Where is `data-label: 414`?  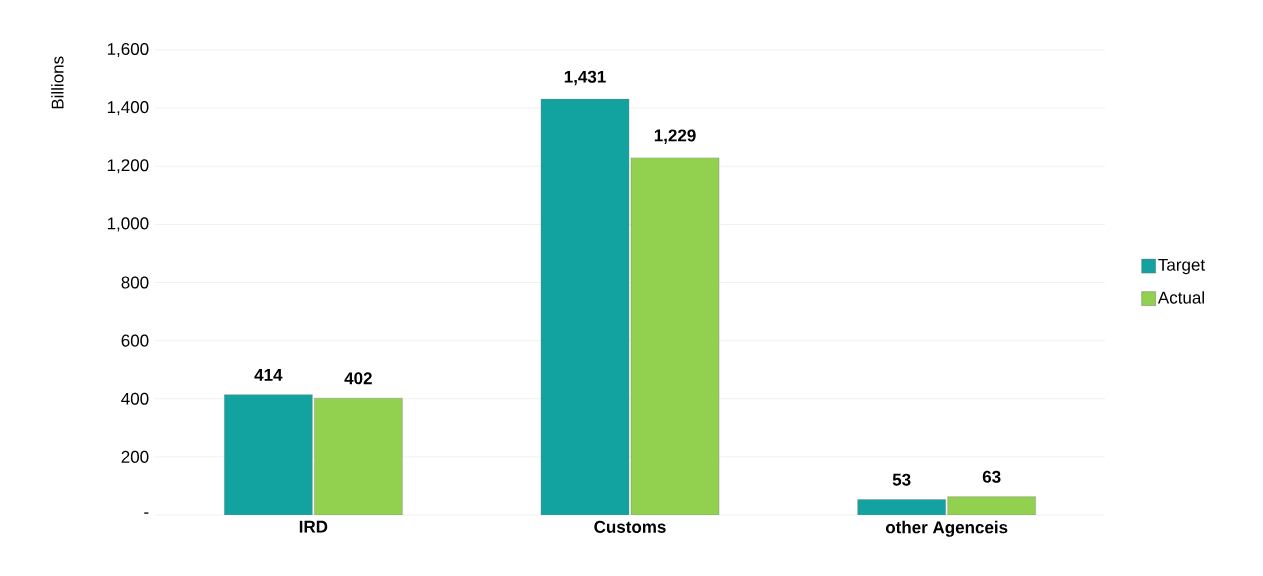 data-label: 414 is located at coordinates (268, 375).